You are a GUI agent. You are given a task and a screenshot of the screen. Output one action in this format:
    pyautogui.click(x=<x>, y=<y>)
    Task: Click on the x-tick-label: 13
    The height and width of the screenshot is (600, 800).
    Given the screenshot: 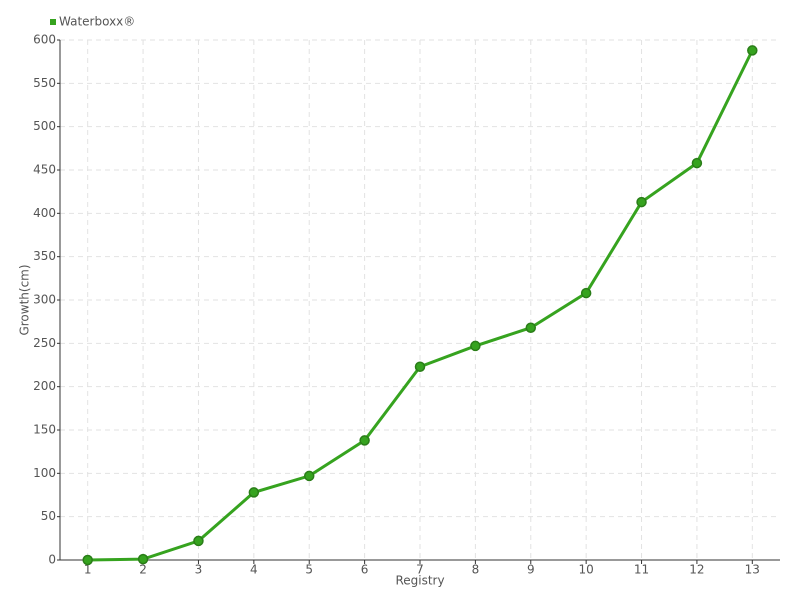 What is the action you would take?
    pyautogui.click(x=752, y=570)
    